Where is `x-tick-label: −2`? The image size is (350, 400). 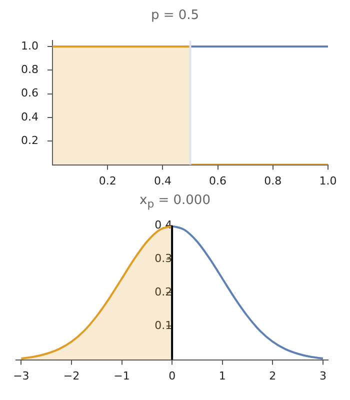 x-tick-label: −2 is located at coordinates (71, 375).